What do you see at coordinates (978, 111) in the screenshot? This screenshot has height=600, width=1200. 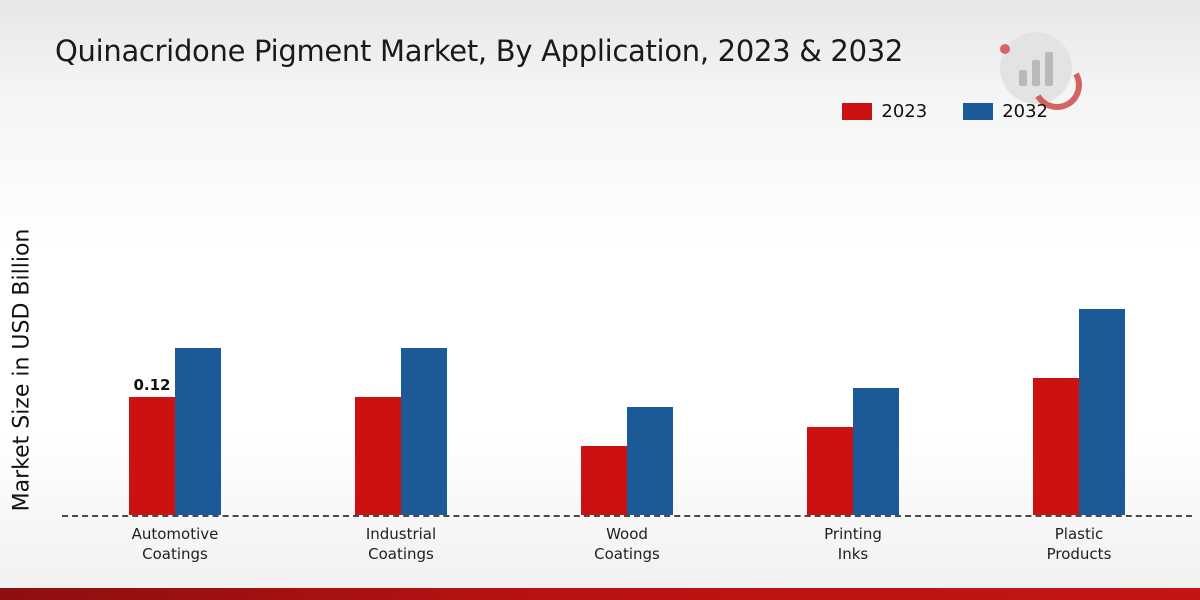 I see `legend-swatch-2032` at bounding box center [978, 111].